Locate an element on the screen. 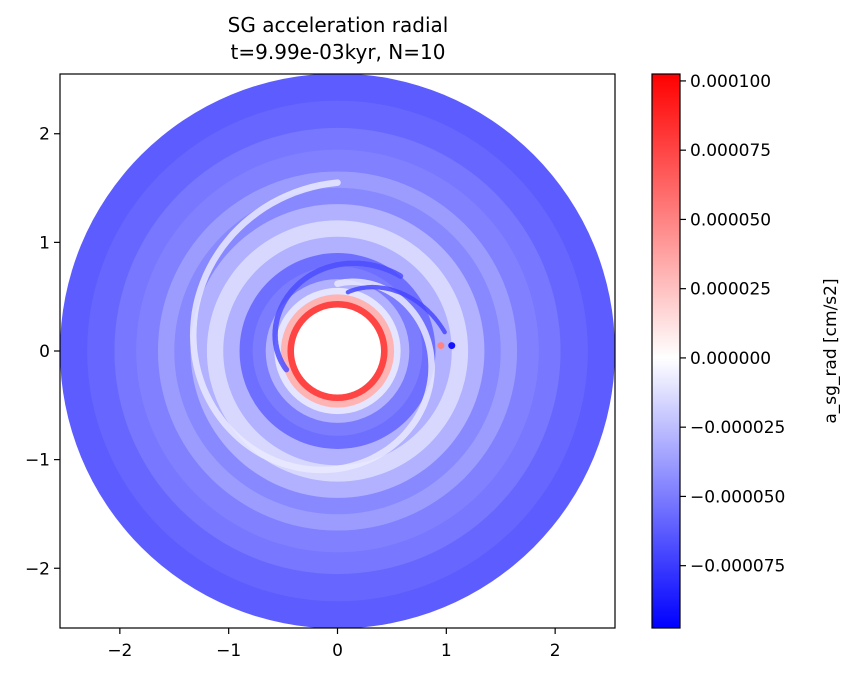 This screenshot has width=855, height=678. y-tick-label: 2 is located at coordinates (44, 135).